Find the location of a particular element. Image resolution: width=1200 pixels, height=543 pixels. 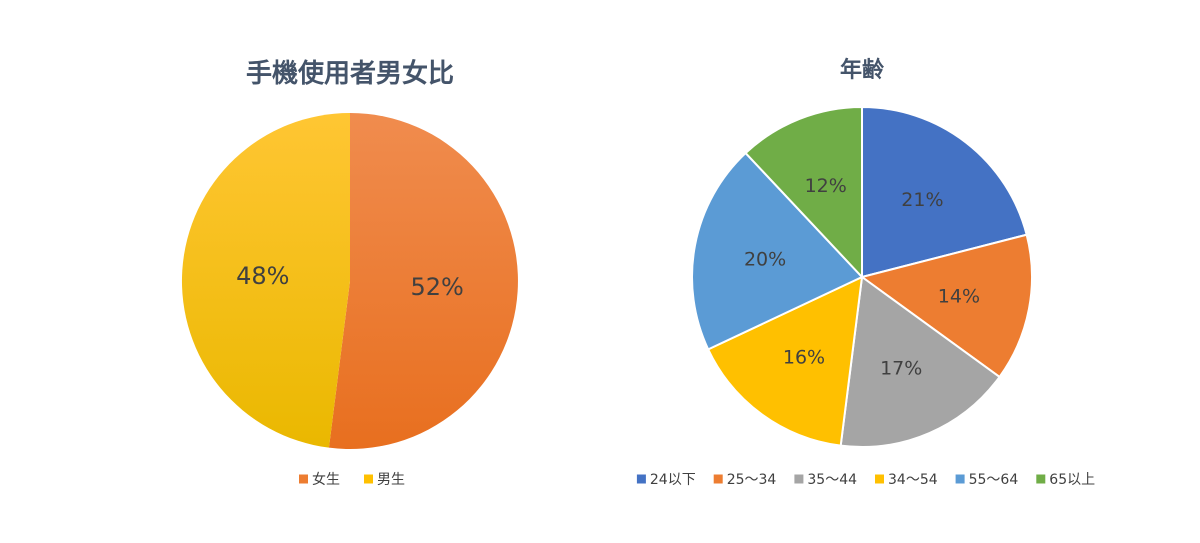

legend-label: 65以上 is located at coordinates (1072, 480).